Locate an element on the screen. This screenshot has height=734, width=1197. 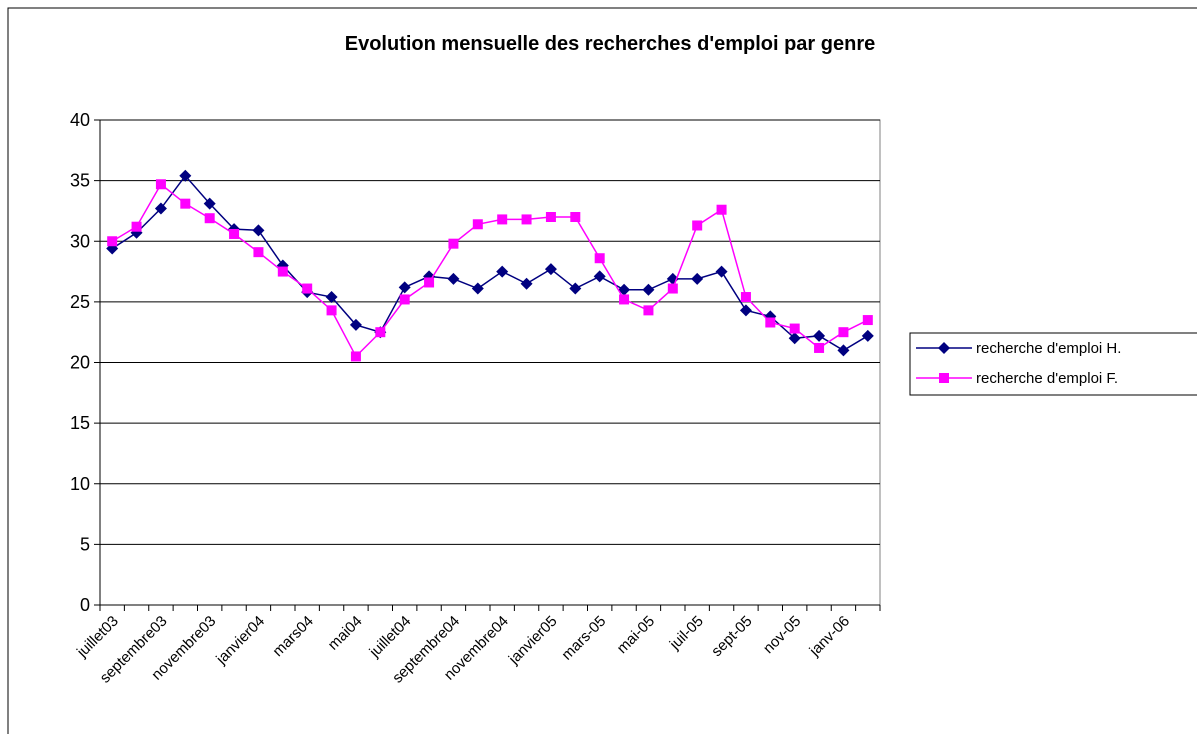
y-tick-label: 35 is located at coordinates (80, 181).